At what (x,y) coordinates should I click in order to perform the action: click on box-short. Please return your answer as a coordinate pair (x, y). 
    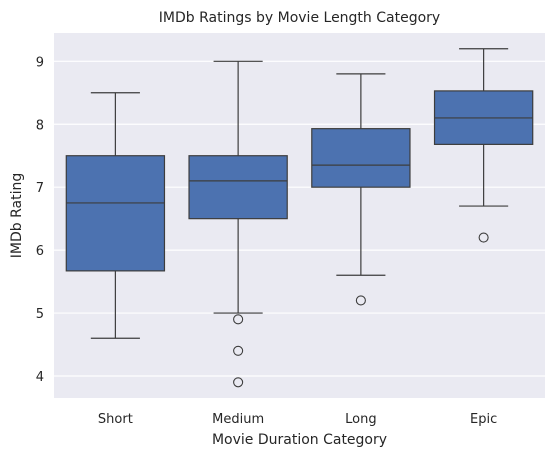
    Looking at the image, I should click on (115, 215).